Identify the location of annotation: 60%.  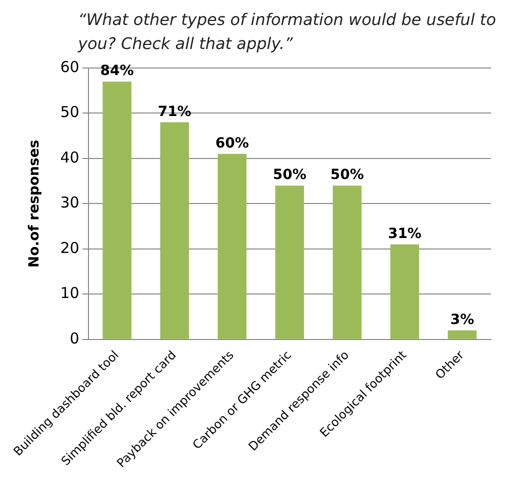
(232, 144).